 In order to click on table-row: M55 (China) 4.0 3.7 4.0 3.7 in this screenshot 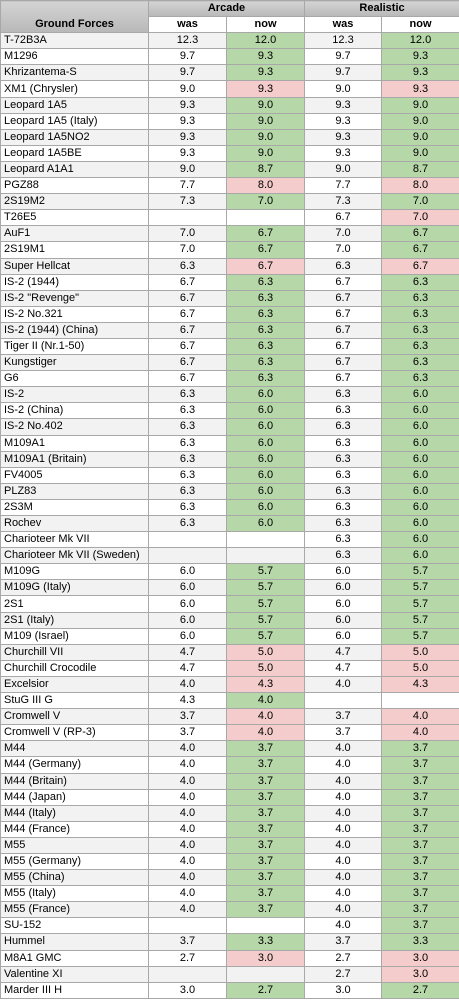, I will do `click(229, 878)`.